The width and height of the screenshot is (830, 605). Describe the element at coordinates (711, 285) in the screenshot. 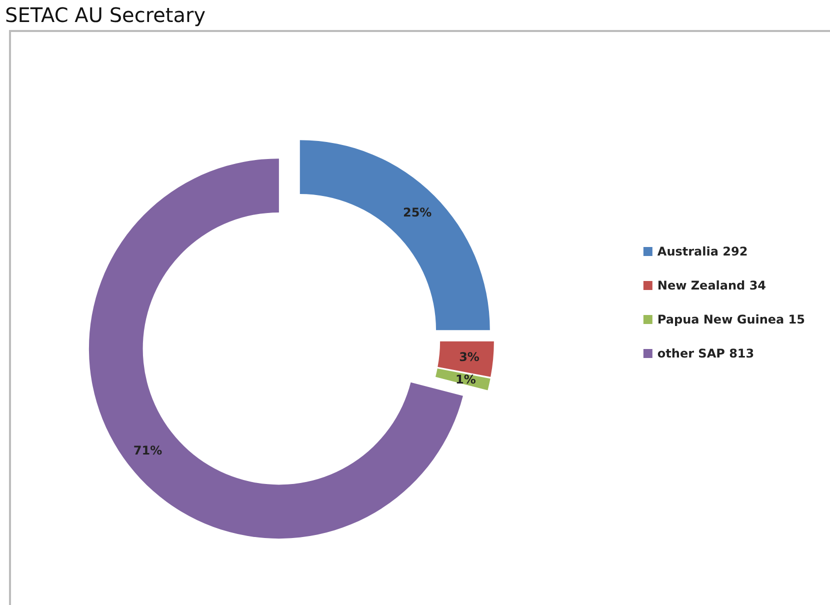

I see `legend-label: New Zealand 34` at that location.